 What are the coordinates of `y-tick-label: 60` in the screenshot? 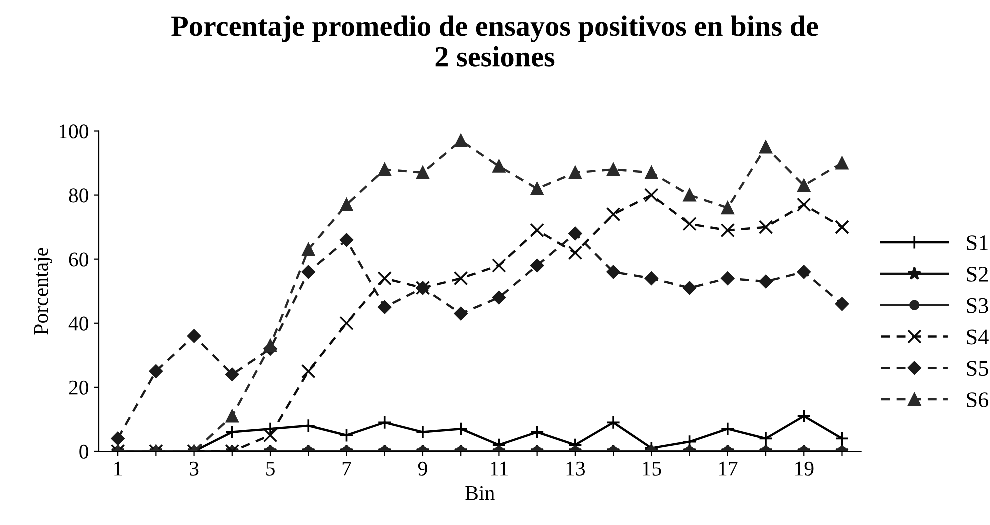 It's located at (78, 259).